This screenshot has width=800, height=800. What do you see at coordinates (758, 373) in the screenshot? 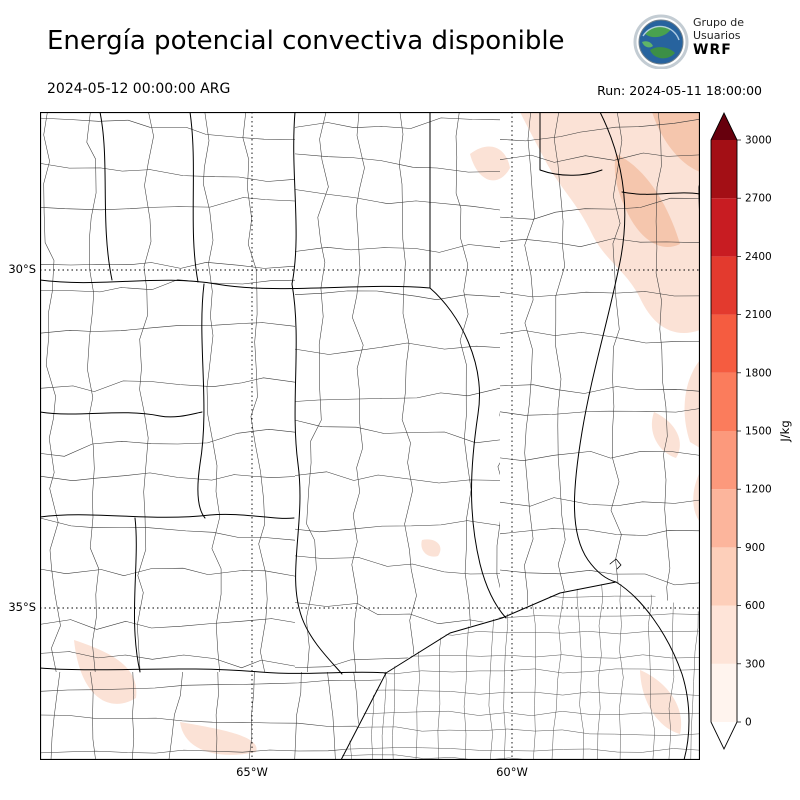
I see `colorbar-tick: 1800` at bounding box center [758, 373].